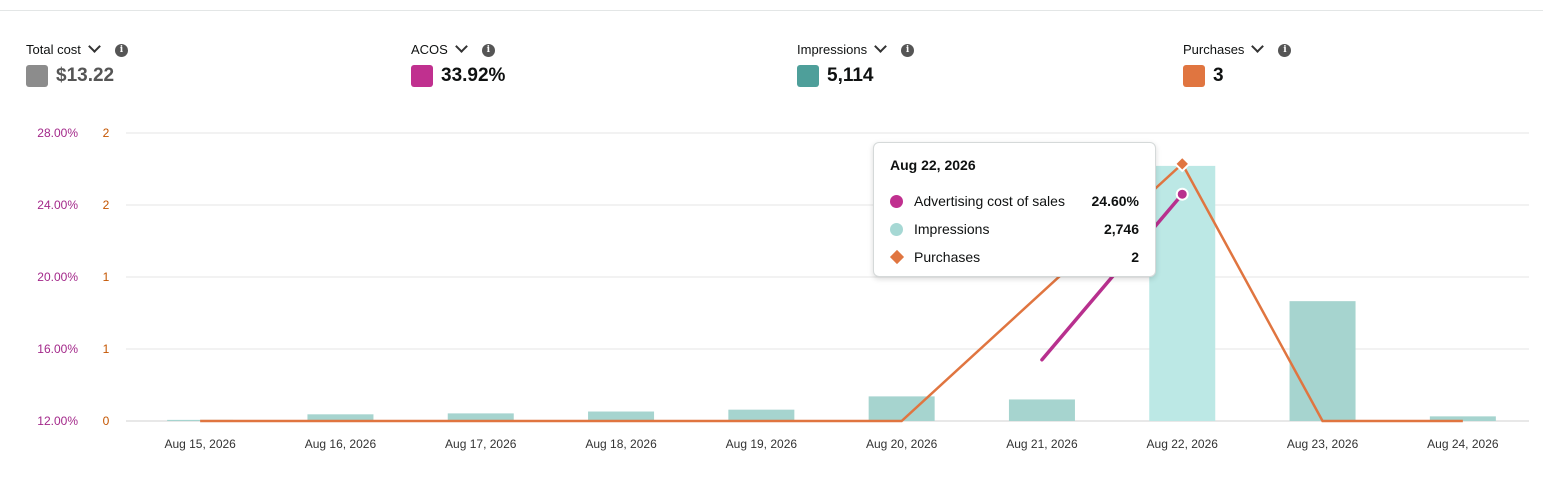  I want to click on metric-selector: Impressions i, so click(856, 49).